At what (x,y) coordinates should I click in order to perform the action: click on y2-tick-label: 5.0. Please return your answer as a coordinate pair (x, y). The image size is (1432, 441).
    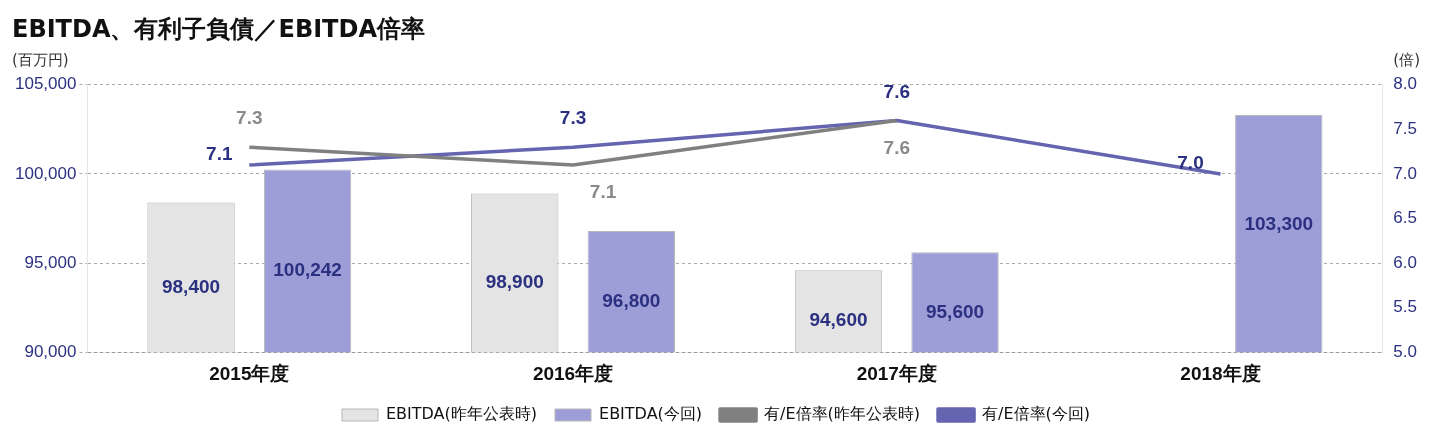
    Looking at the image, I should click on (1405, 351).